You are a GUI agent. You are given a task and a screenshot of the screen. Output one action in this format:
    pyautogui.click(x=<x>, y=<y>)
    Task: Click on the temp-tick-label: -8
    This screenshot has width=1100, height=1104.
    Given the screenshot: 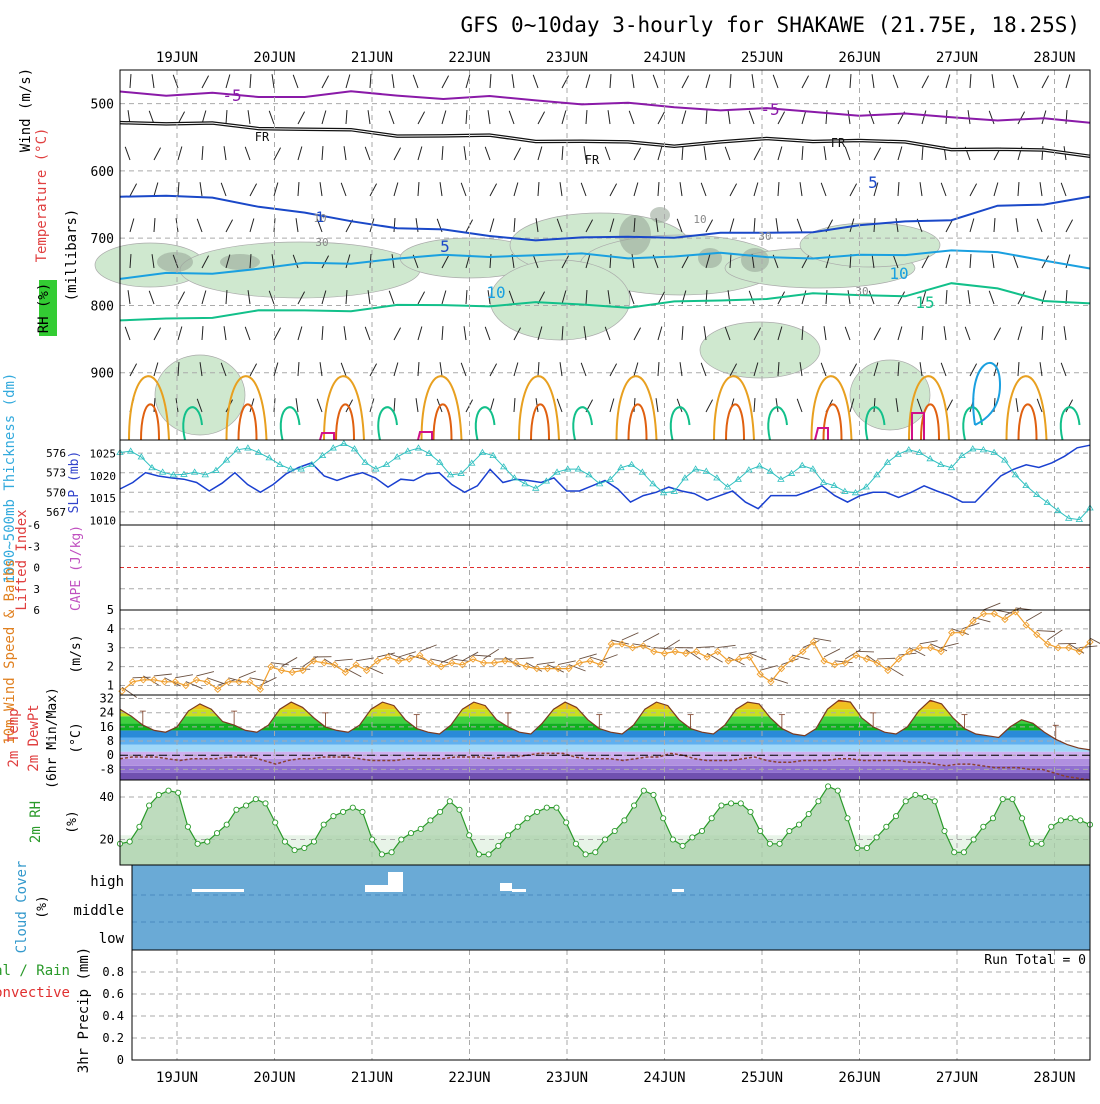 What is the action you would take?
    pyautogui.click(x=107, y=769)
    